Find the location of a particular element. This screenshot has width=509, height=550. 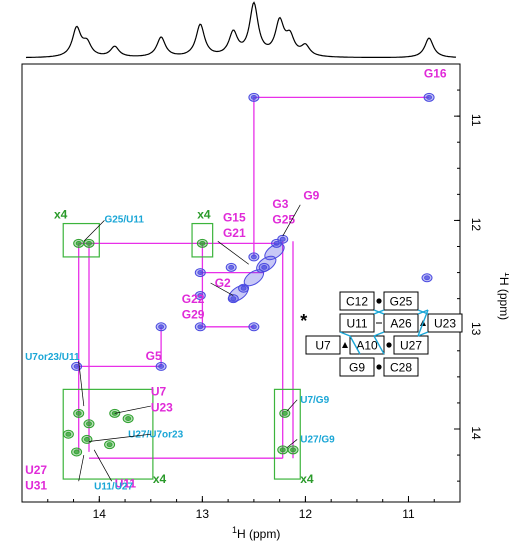

base-box-c12: C12 is located at coordinates (357, 301).